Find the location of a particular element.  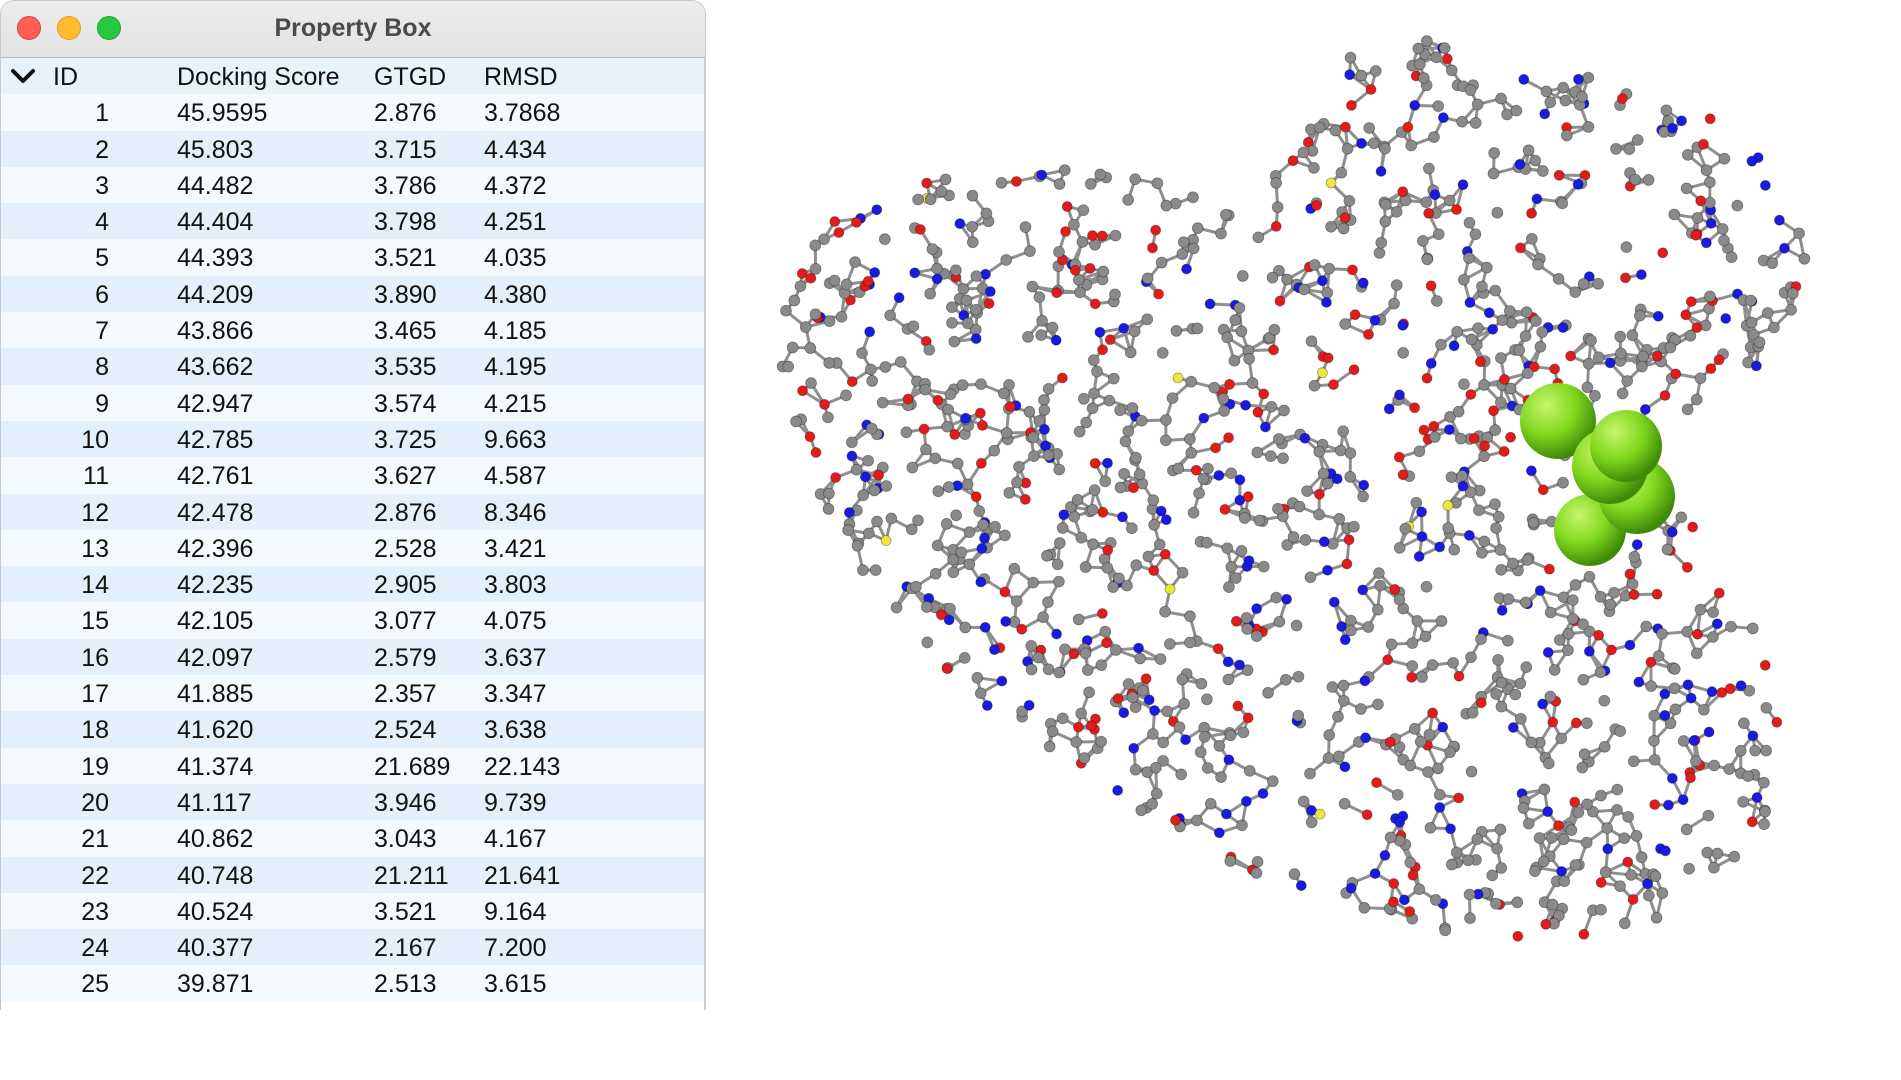

cell-docking-score: 42.478 is located at coordinates (215, 512).